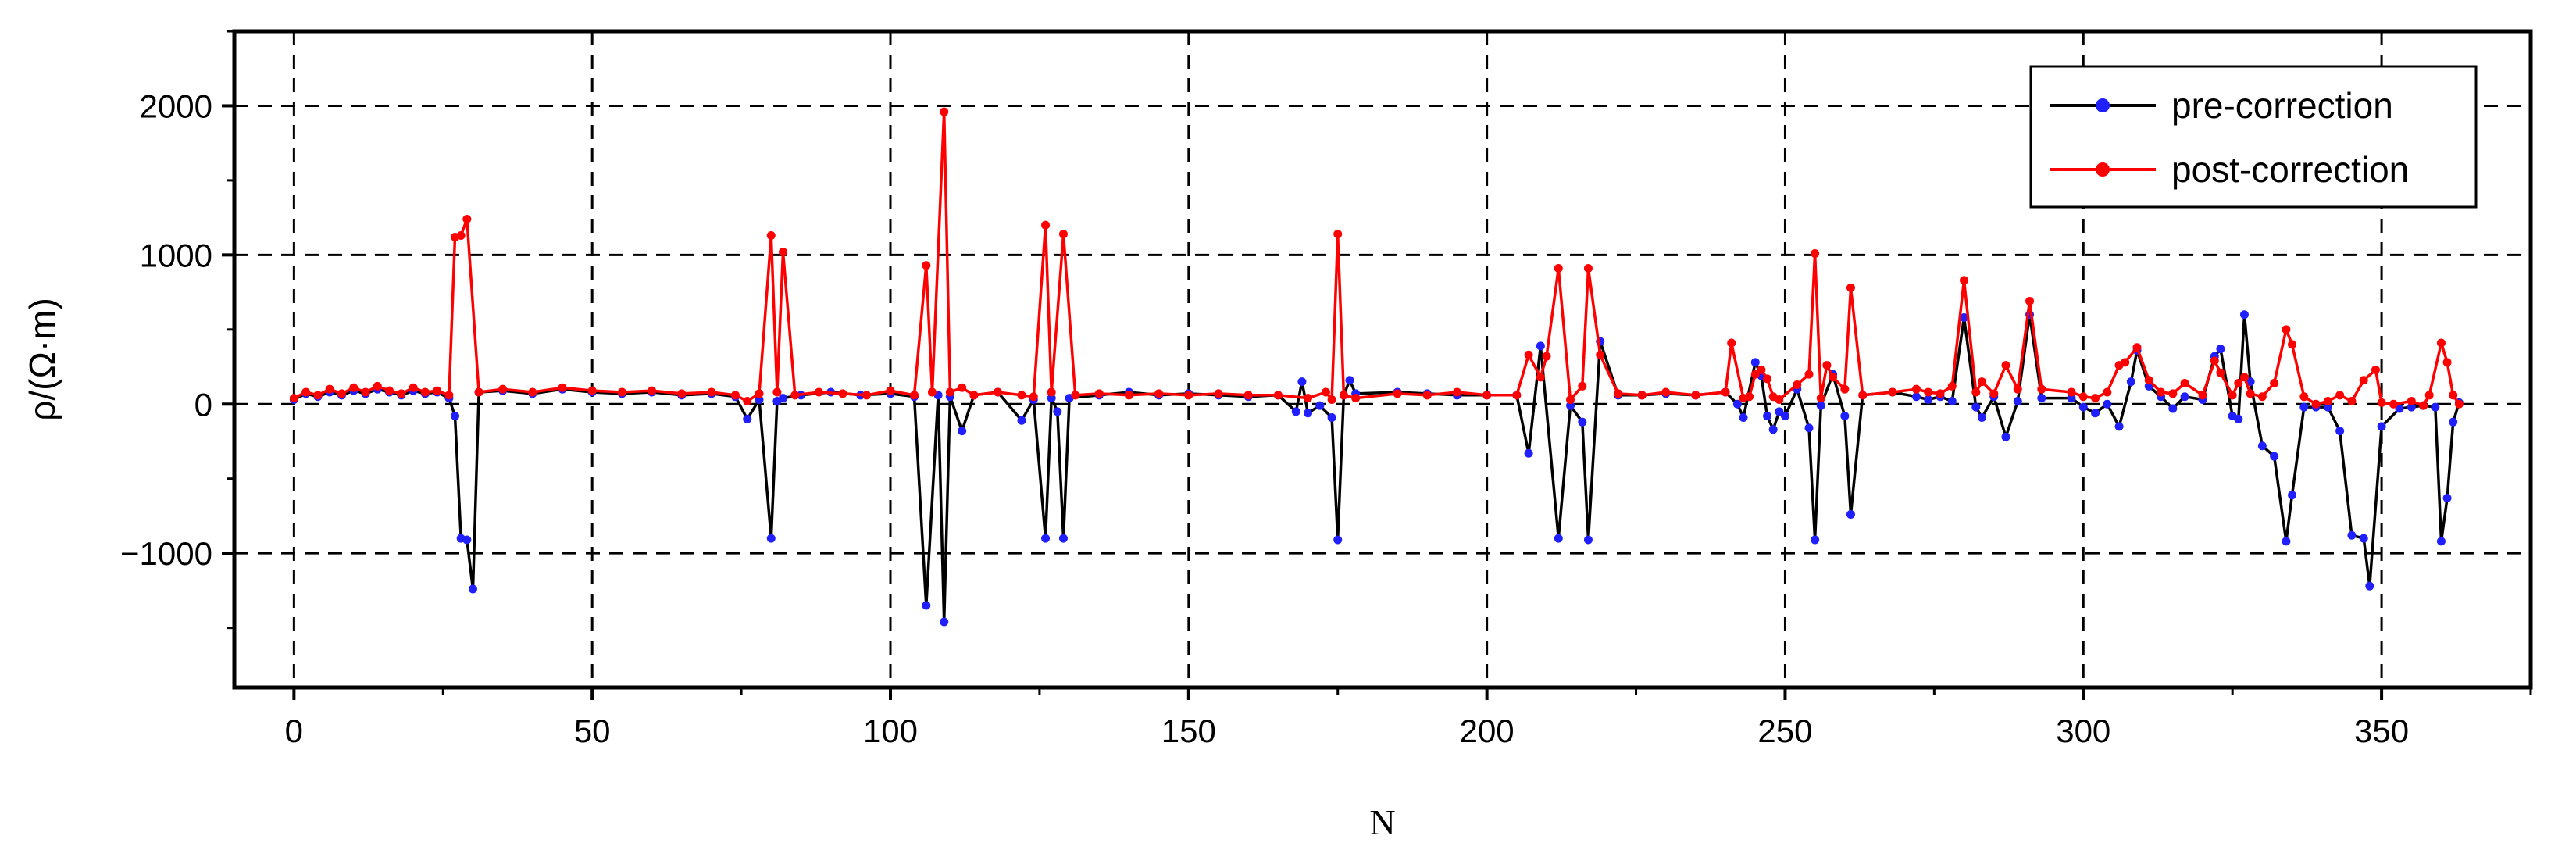  What do you see at coordinates (2229, 137) in the screenshot?
I see `legend-items: pre-correction post-correction` at bounding box center [2229, 137].